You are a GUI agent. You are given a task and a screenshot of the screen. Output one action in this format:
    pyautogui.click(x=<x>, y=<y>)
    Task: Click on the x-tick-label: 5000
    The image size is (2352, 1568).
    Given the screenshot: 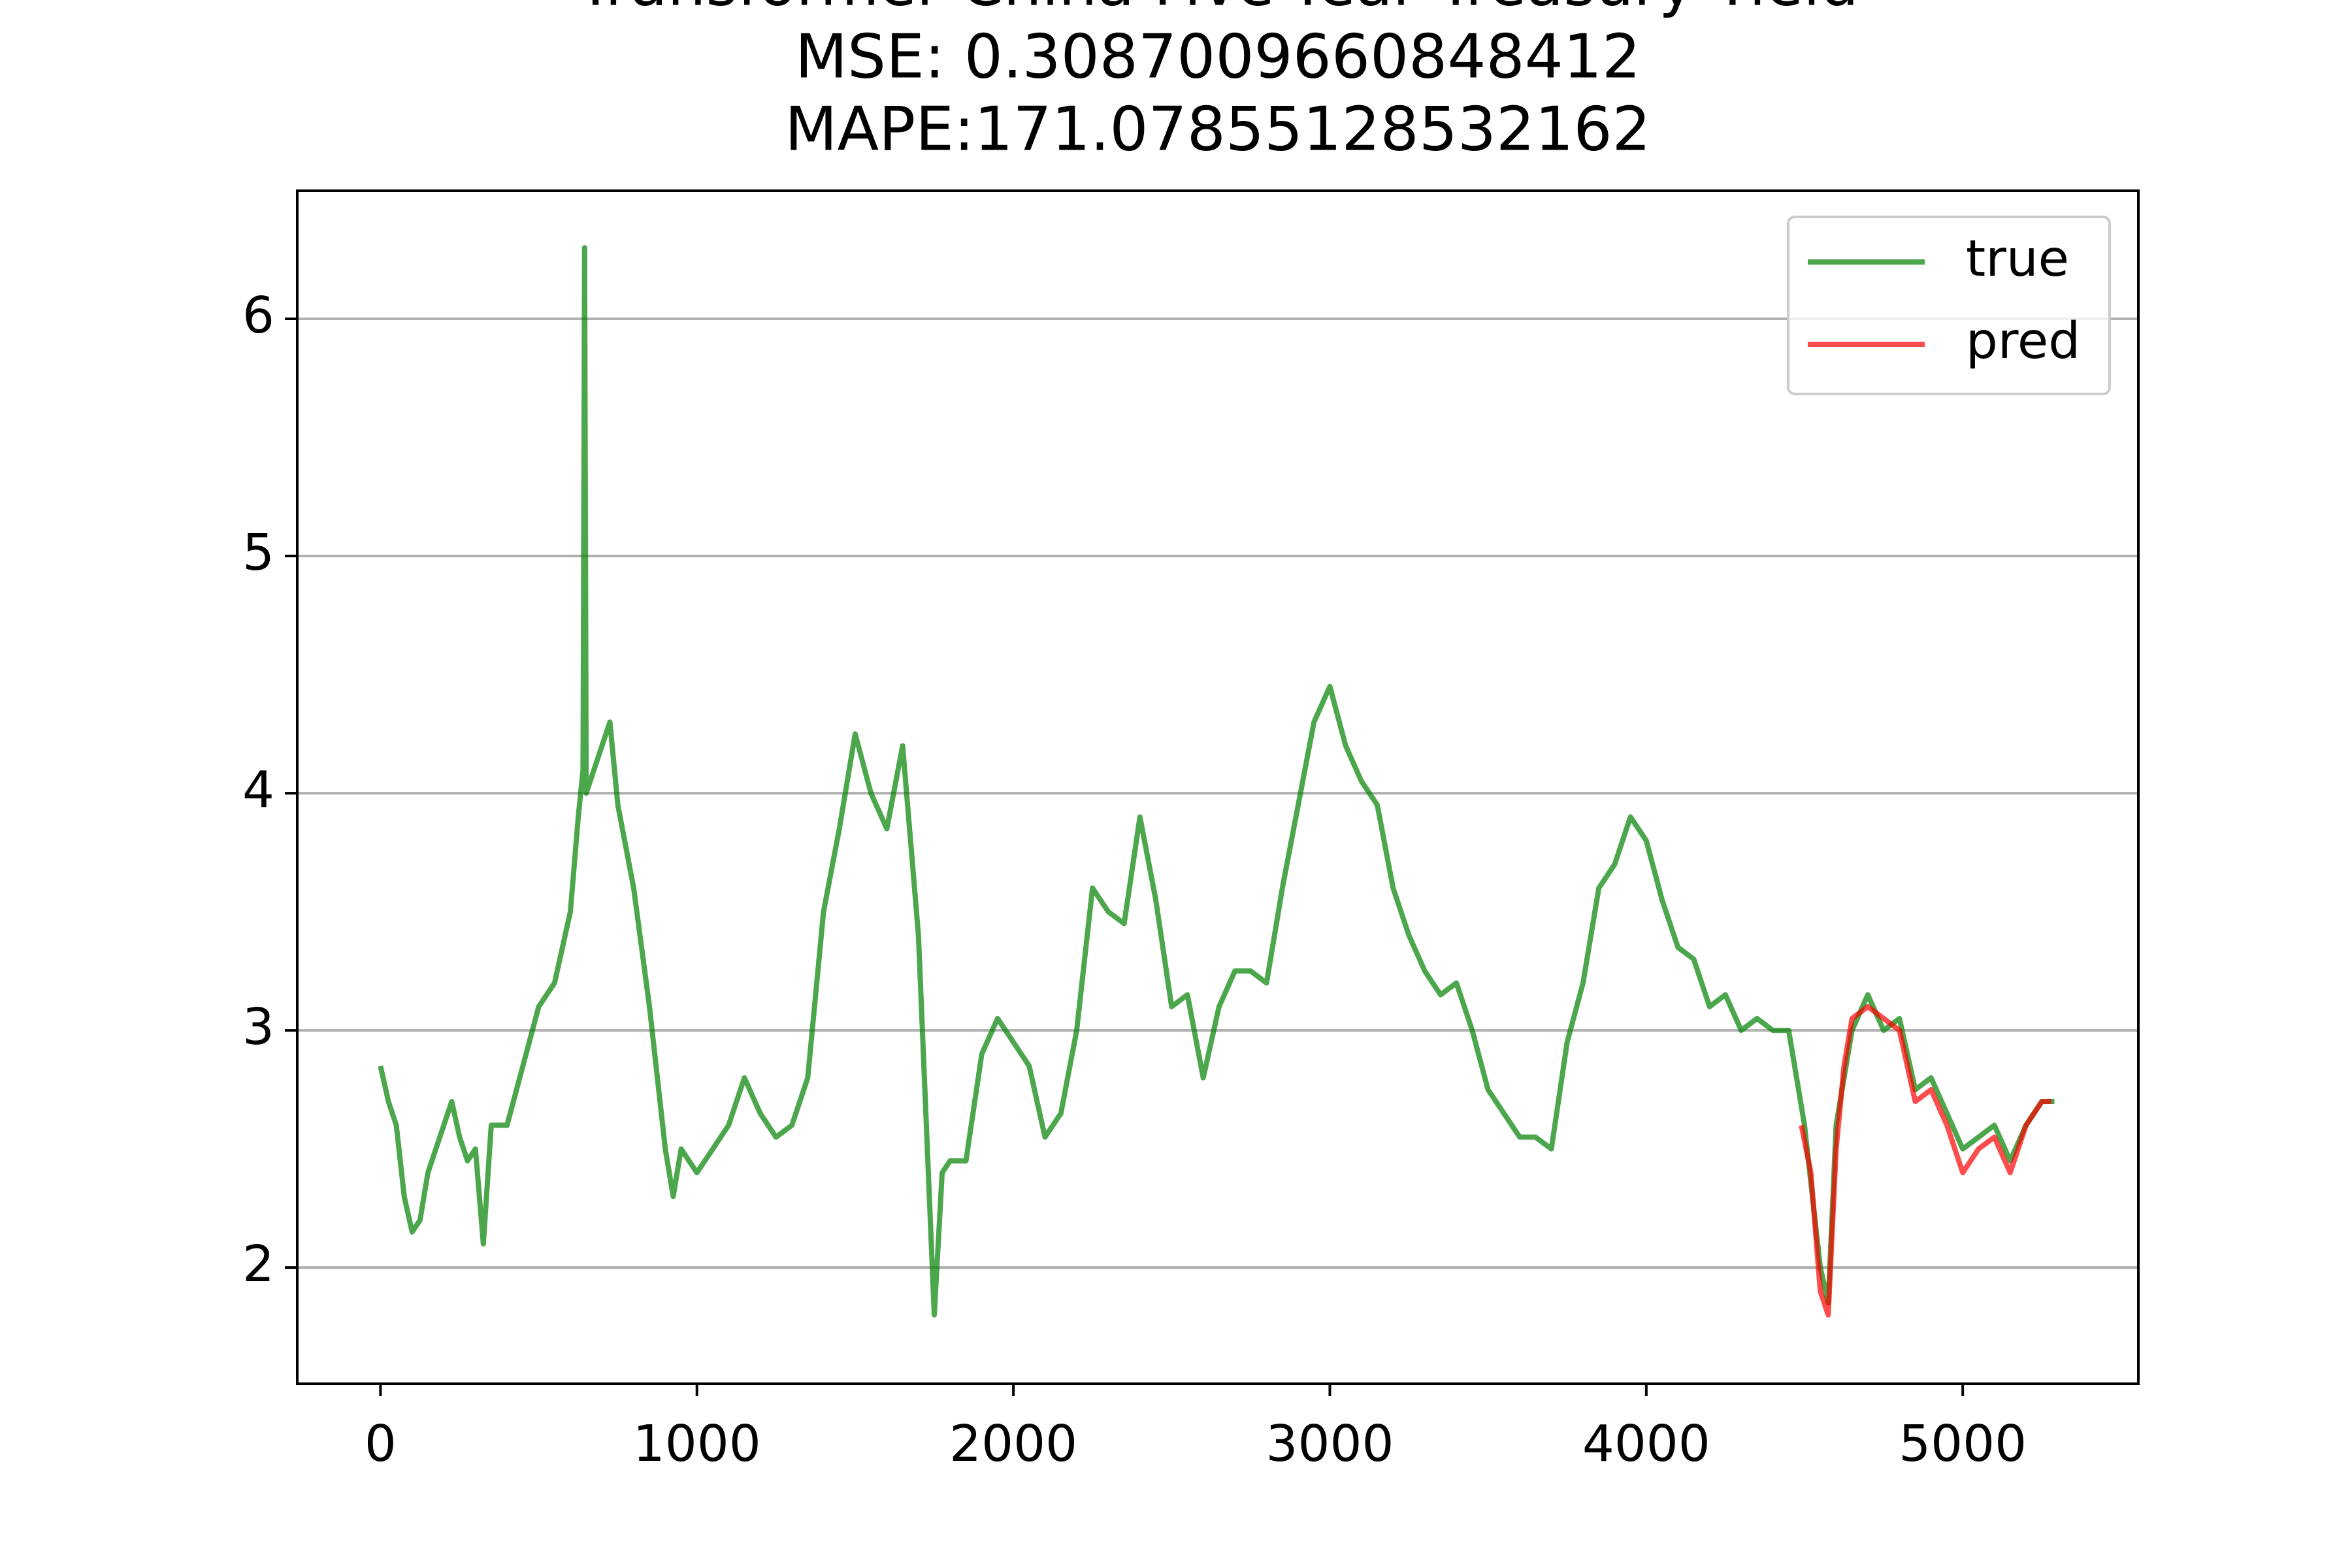 What is the action you would take?
    pyautogui.click(x=1963, y=1444)
    